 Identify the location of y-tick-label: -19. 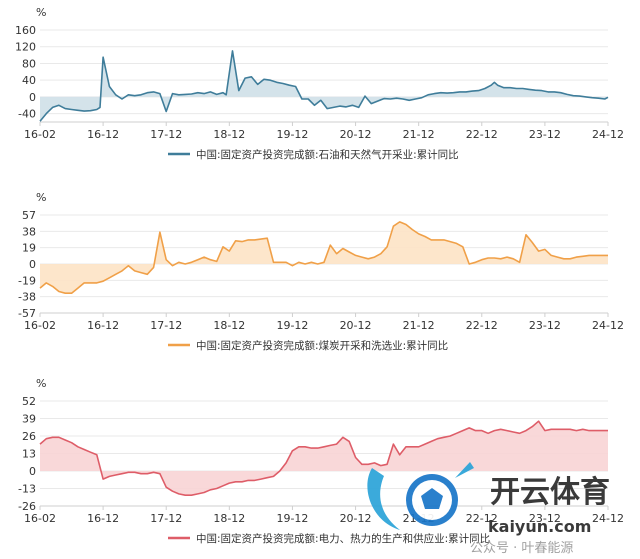
(27, 280).